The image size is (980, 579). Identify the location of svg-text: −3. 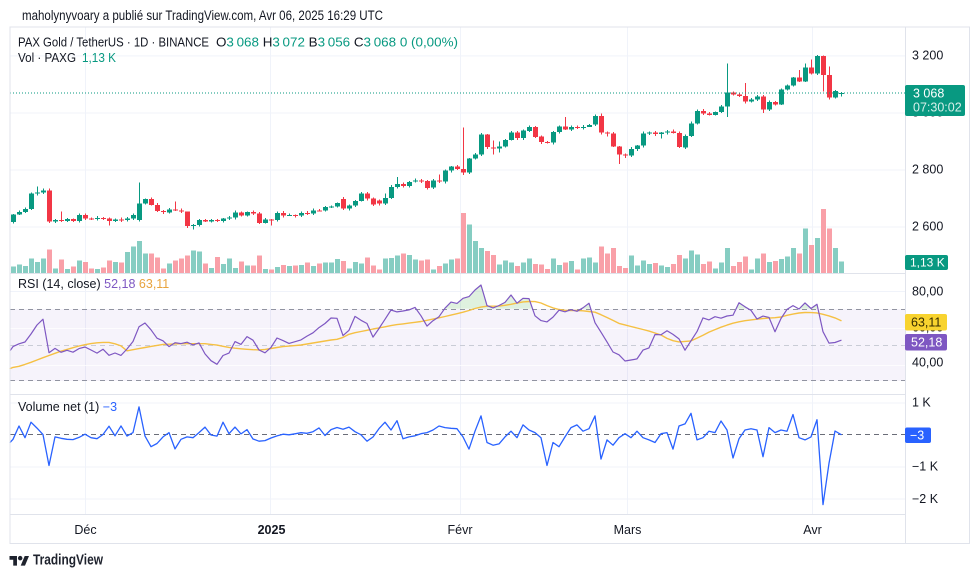
(917, 436).